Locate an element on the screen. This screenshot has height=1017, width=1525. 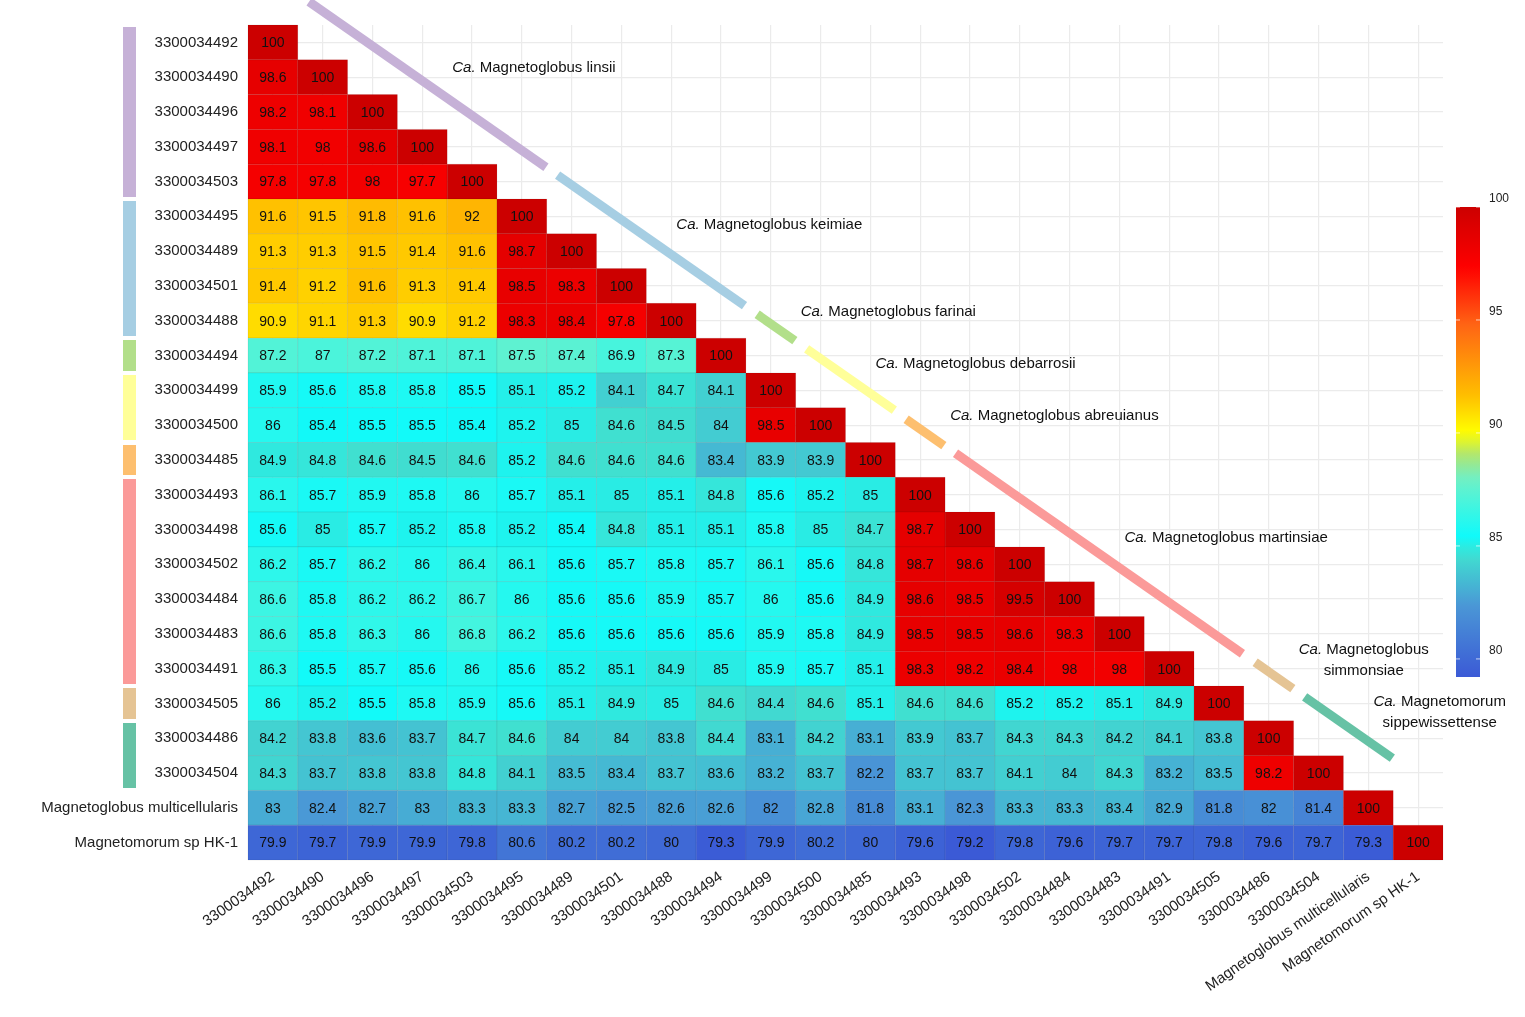
y-tick-label: 3300034499 is located at coordinates (196, 389).